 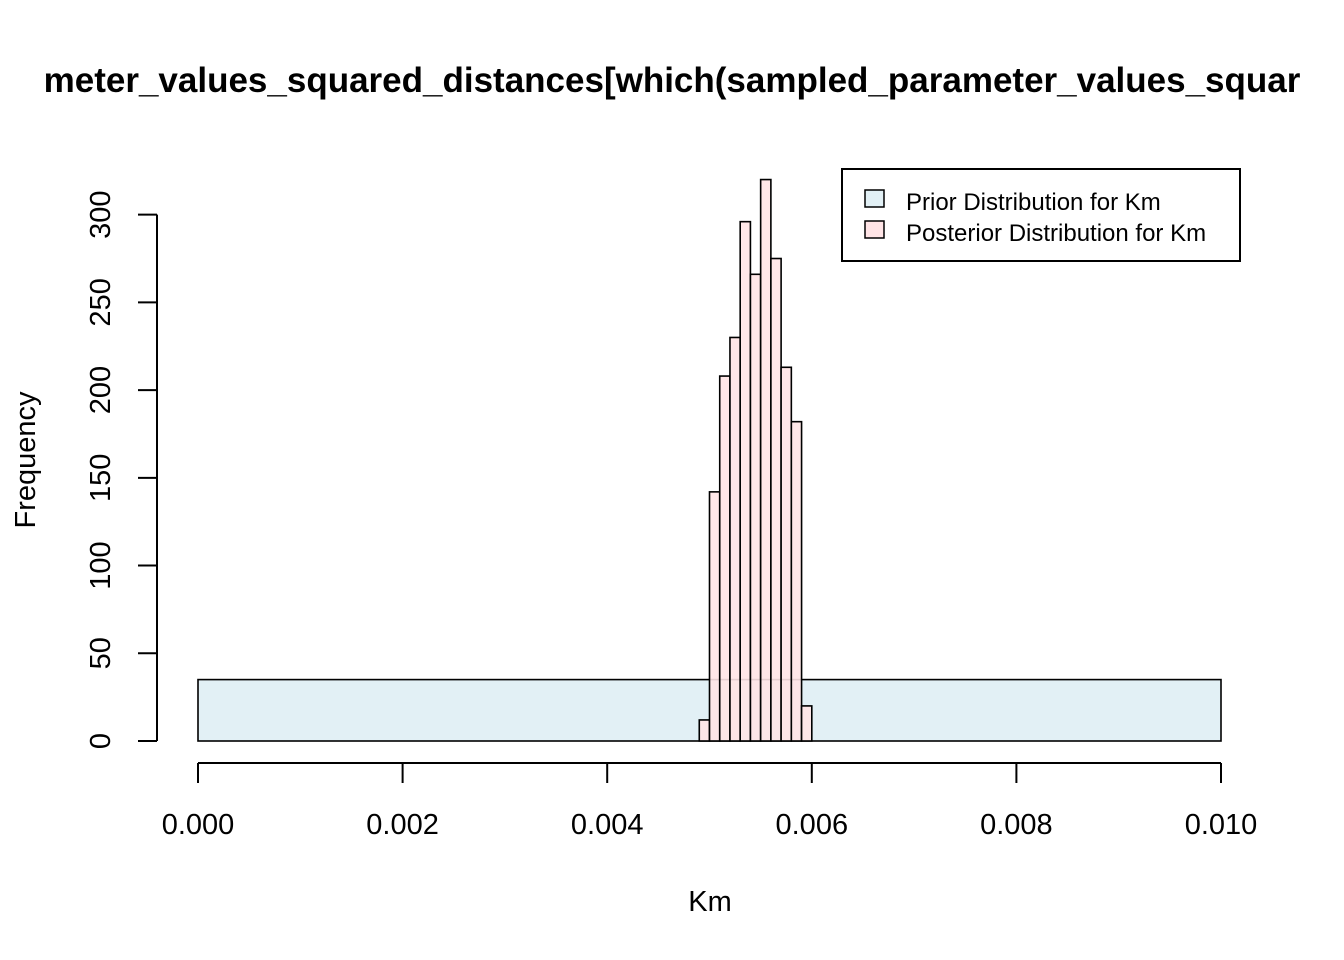 What do you see at coordinates (710, 902) in the screenshot?
I see `x-axis-label: Km` at bounding box center [710, 902].